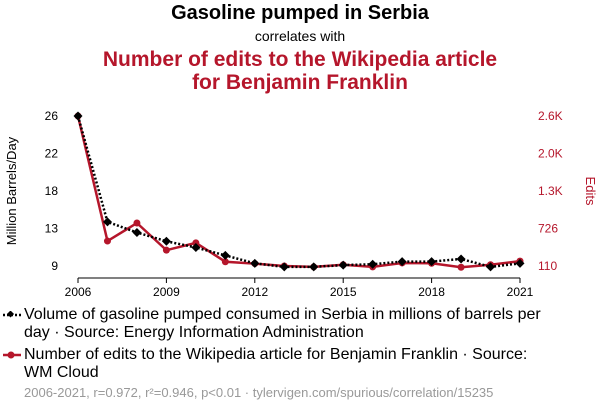 The width and height of the screenshot is (600, 414). I want to click on y-right-tick-label: 726, so click(548, 229).